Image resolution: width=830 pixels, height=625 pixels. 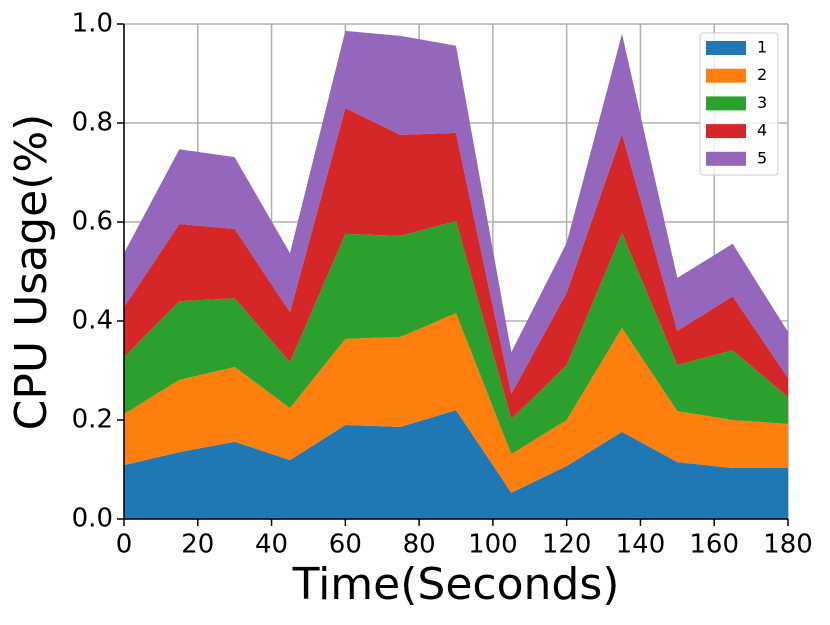 What do you see at coordinates (92, 321) in the screenshot?
I see `y-tick-label: 0.4` at bounding box center [92, 321].